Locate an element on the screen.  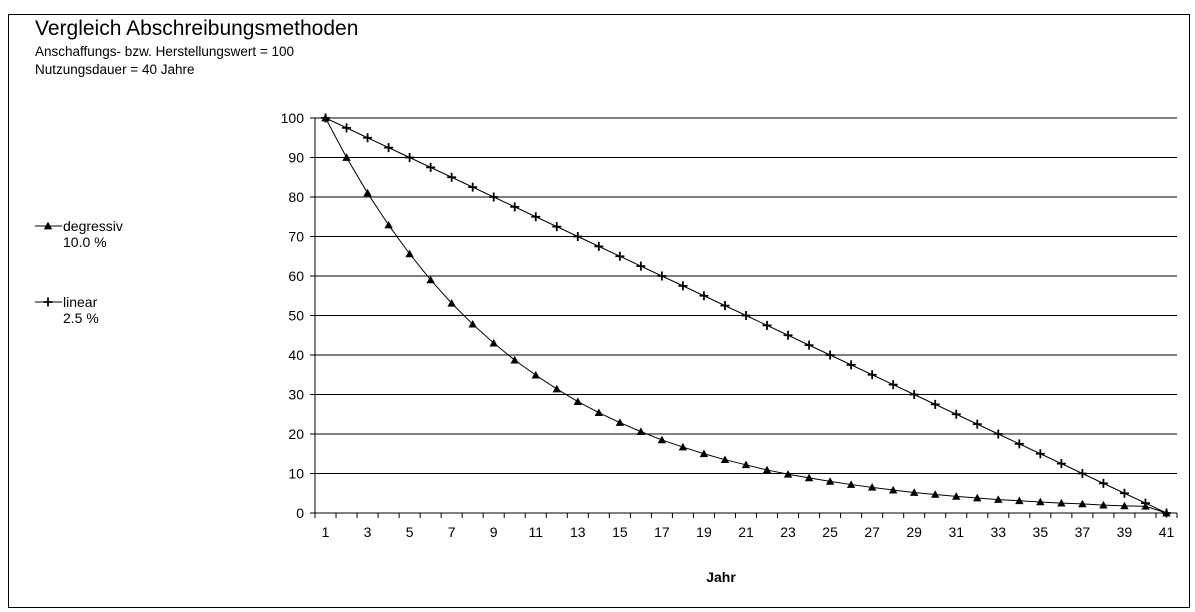
x-axis-label: Jahr is located at coordinates (721, 577).